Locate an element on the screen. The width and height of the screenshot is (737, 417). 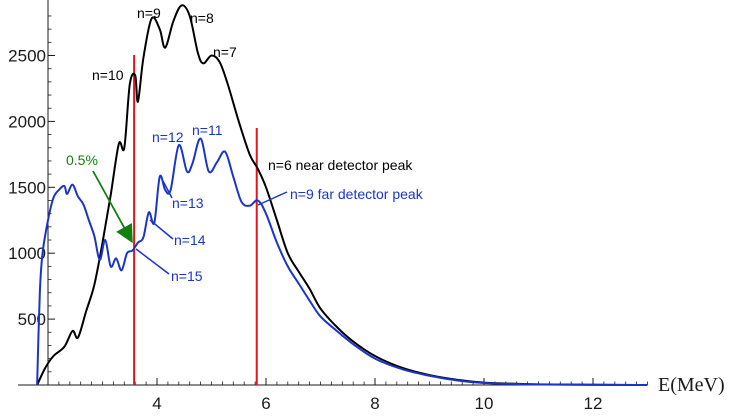
annotation-near-detector-peak: n=6 near detector peak is located at coordinates (340, 165).